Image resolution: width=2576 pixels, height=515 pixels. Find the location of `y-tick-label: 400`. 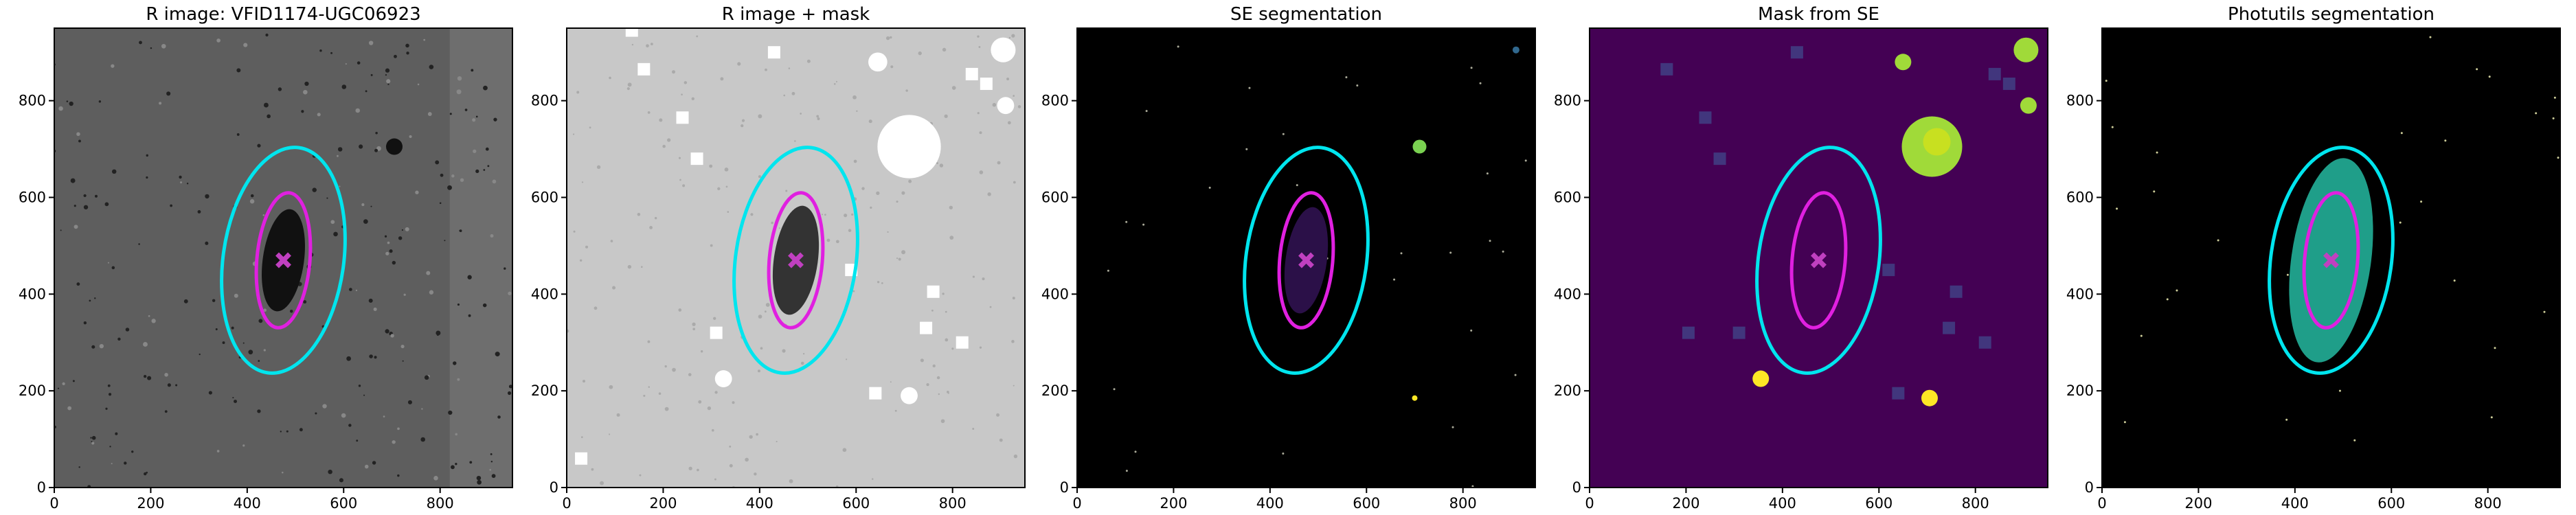

y-tick-label: 400 is located at coordinates (2080, 294).